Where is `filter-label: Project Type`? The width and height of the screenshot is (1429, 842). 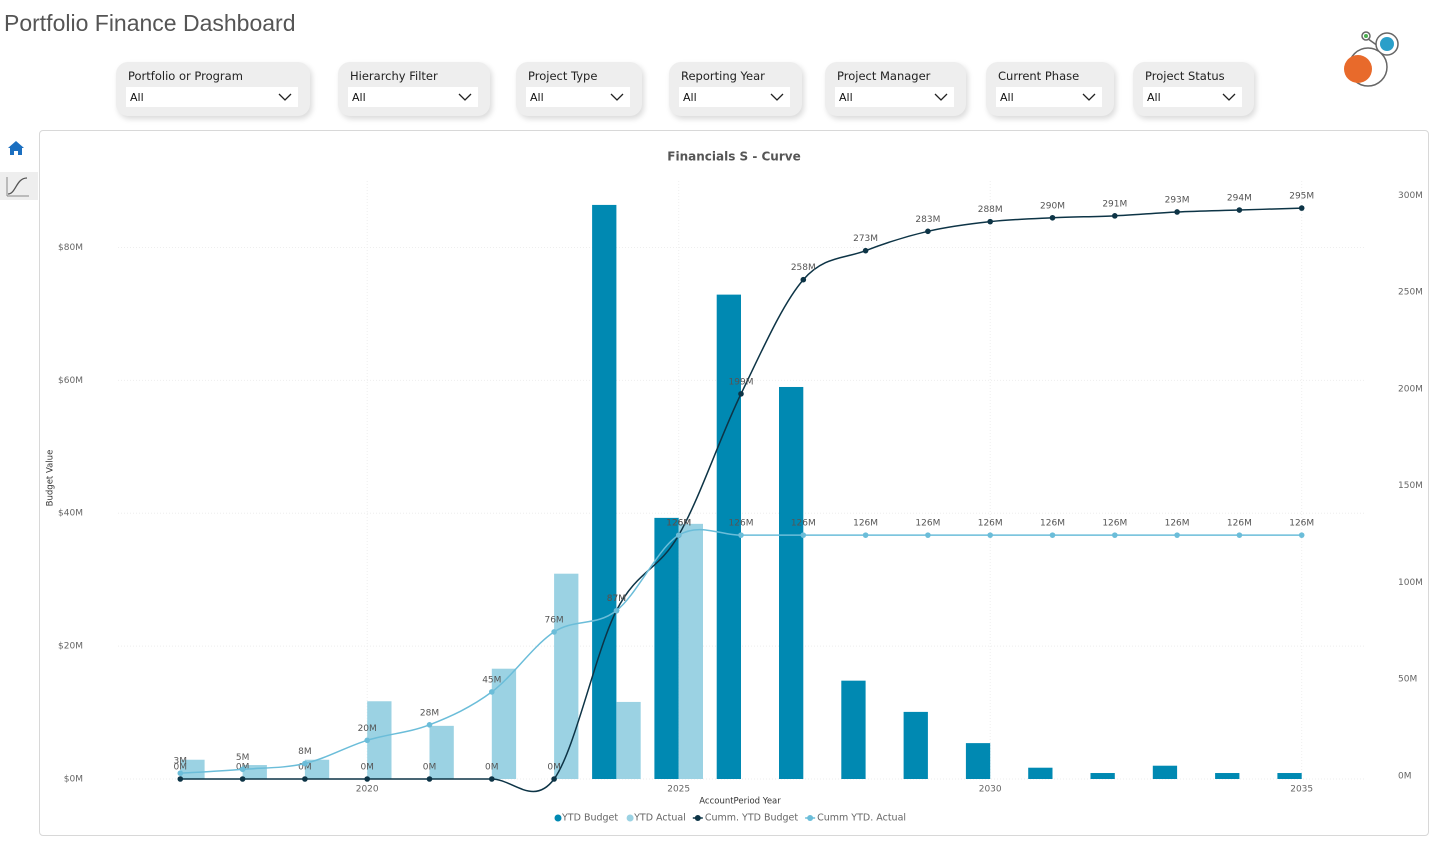 filter-label: Project Type is located at coordinates (563, 76).